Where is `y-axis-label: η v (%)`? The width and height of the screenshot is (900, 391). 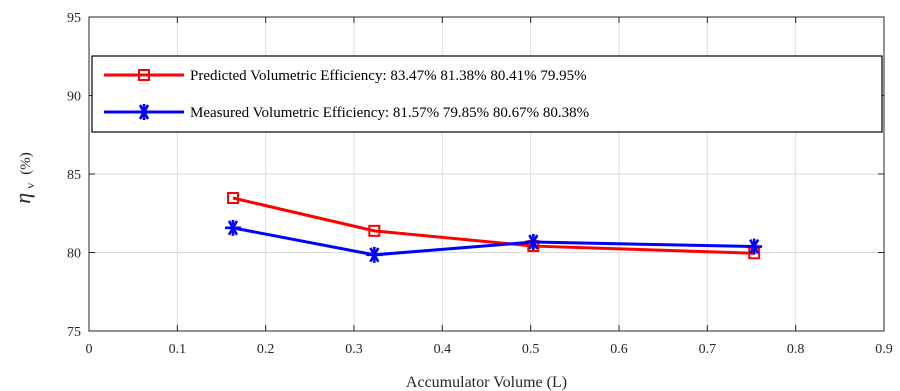 y-axis-label: η v (%) is located at coordinates (24, 177).